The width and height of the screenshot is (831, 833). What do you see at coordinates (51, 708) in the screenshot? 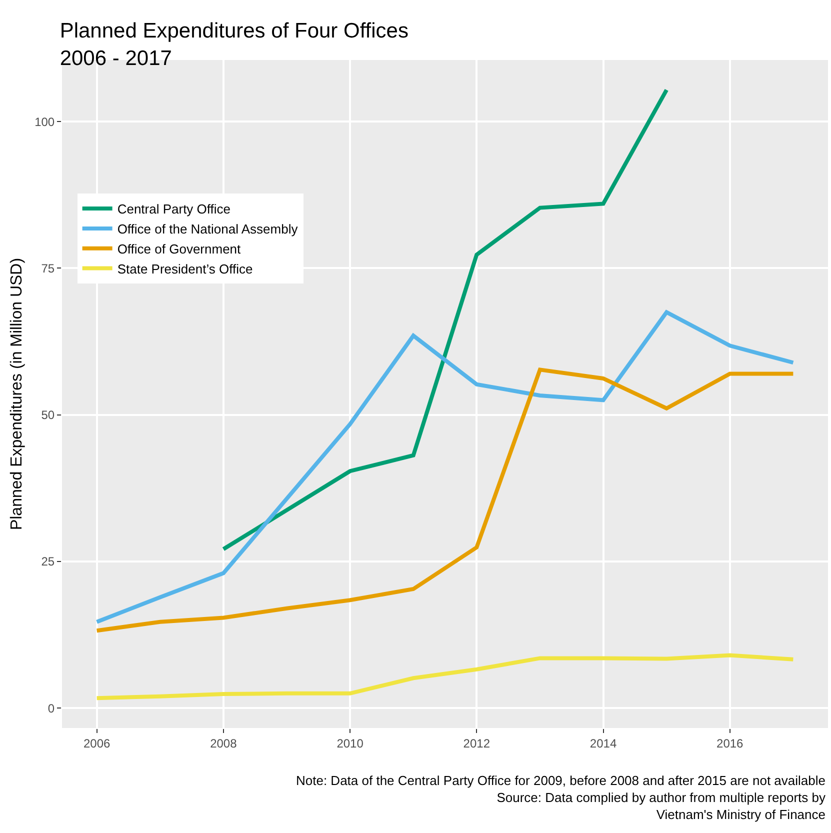
I see `y-tick-label: 0` at bounding box center [51, 708].